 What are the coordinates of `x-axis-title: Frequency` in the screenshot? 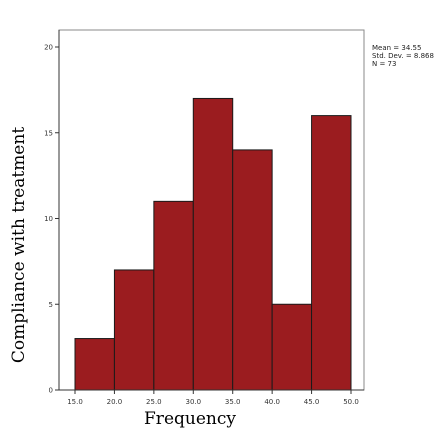 It's located at (190, 419).